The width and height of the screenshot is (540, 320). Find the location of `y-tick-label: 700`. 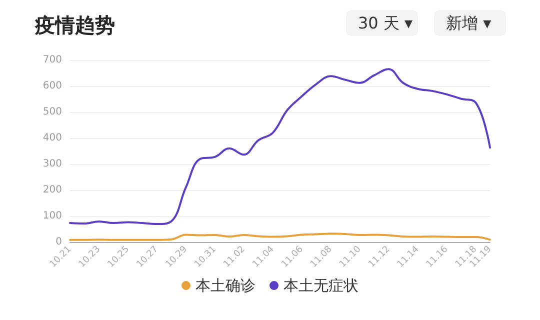

y-tick-label: 700 is located at coordinates (52, 60).